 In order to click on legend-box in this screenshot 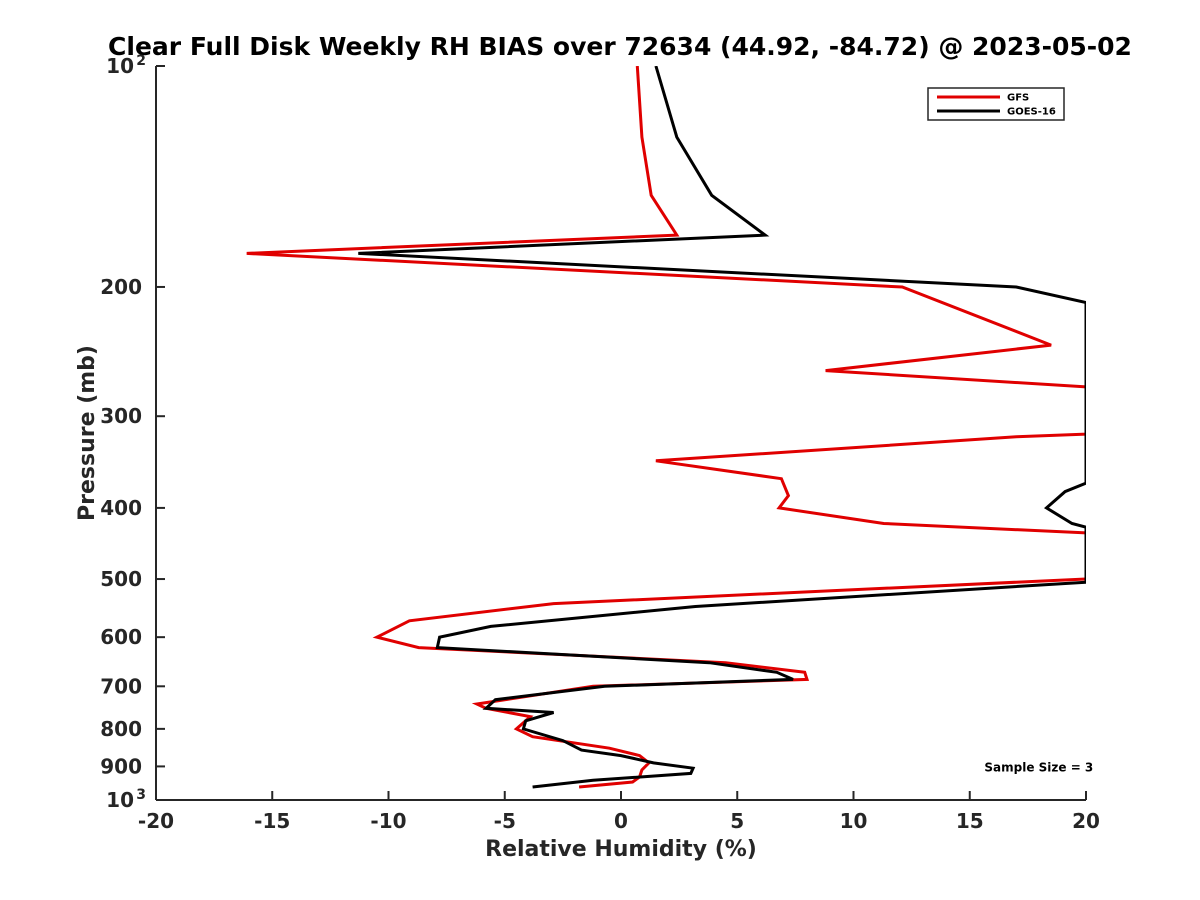, I will do `click(996, 104)`.